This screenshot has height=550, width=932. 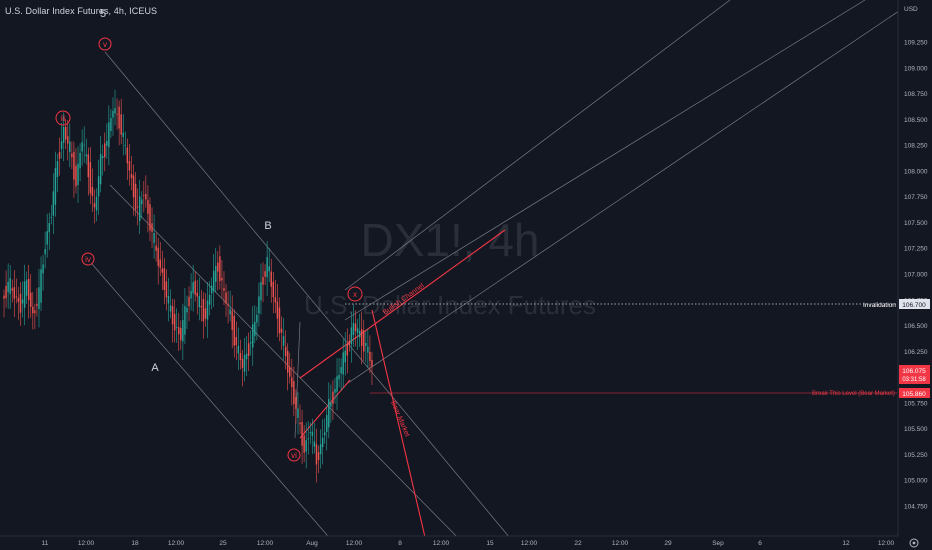 I want to click on price-axis-panel, so click(x=915, y=275).